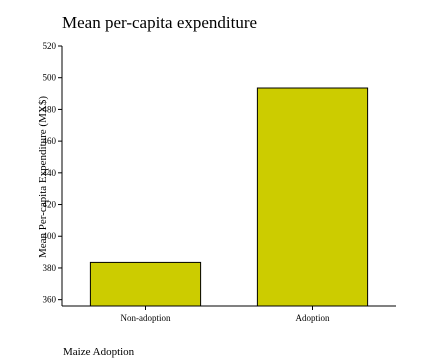  What do you see at coordinates (146, 318) in the screenshot?
I see `x-tick-label: Non-adoption` at bounding box center [146, 318].